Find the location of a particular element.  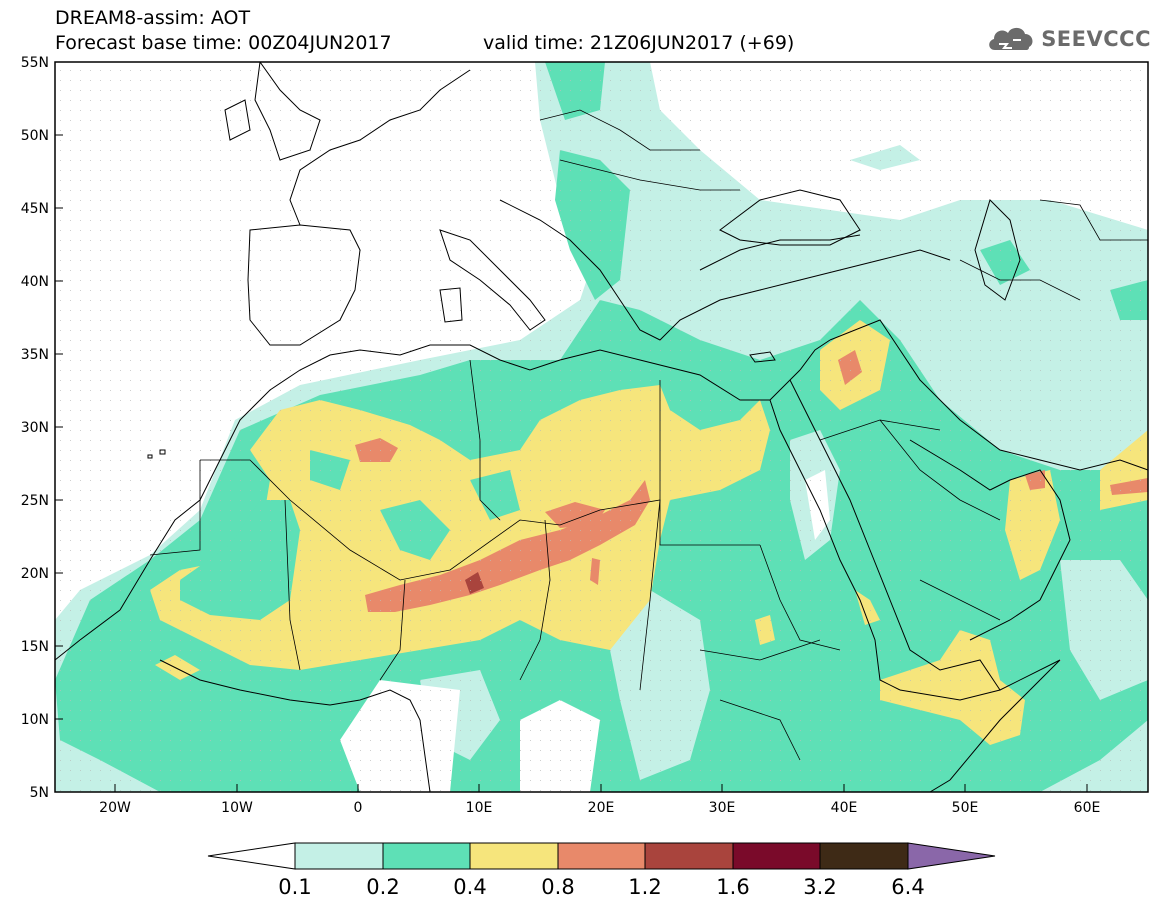

colorbar-overflow is located at coordinates (951, 856).